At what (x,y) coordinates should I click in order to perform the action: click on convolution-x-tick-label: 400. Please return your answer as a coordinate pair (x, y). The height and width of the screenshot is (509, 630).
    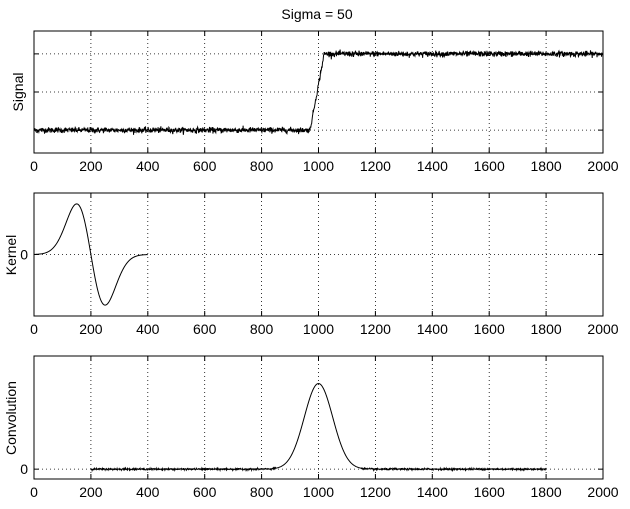
    Looking at the image, I should click on (148, 492).